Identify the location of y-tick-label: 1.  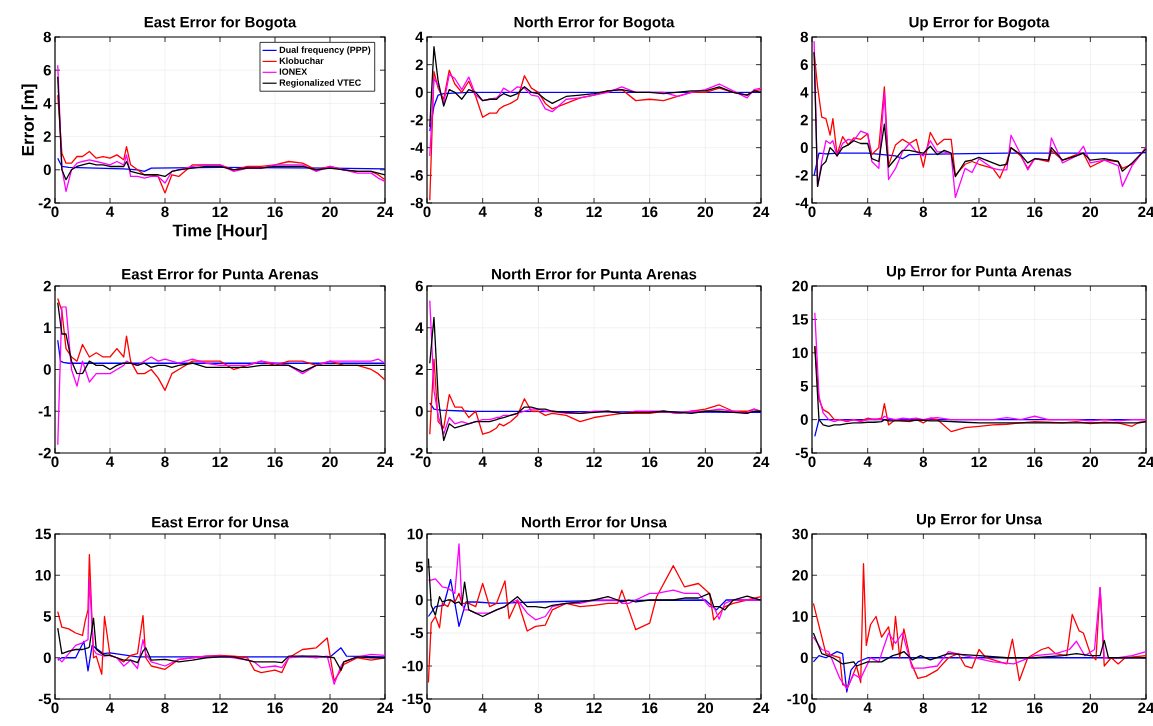
(48, 327).